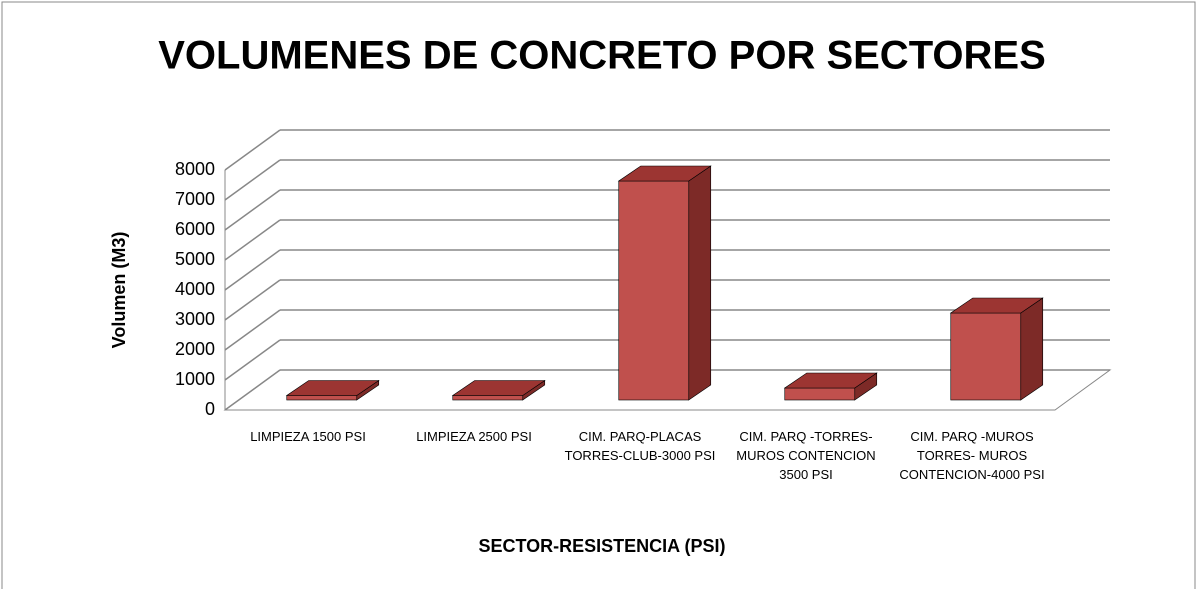 The image size is (1204, 589). Describe the element at coordinates (640, 446) in the screenshot. I see `x-tick-label: CIM. PARQ-PLACAS TORRES-CLUB-3000 PSI` at that location.